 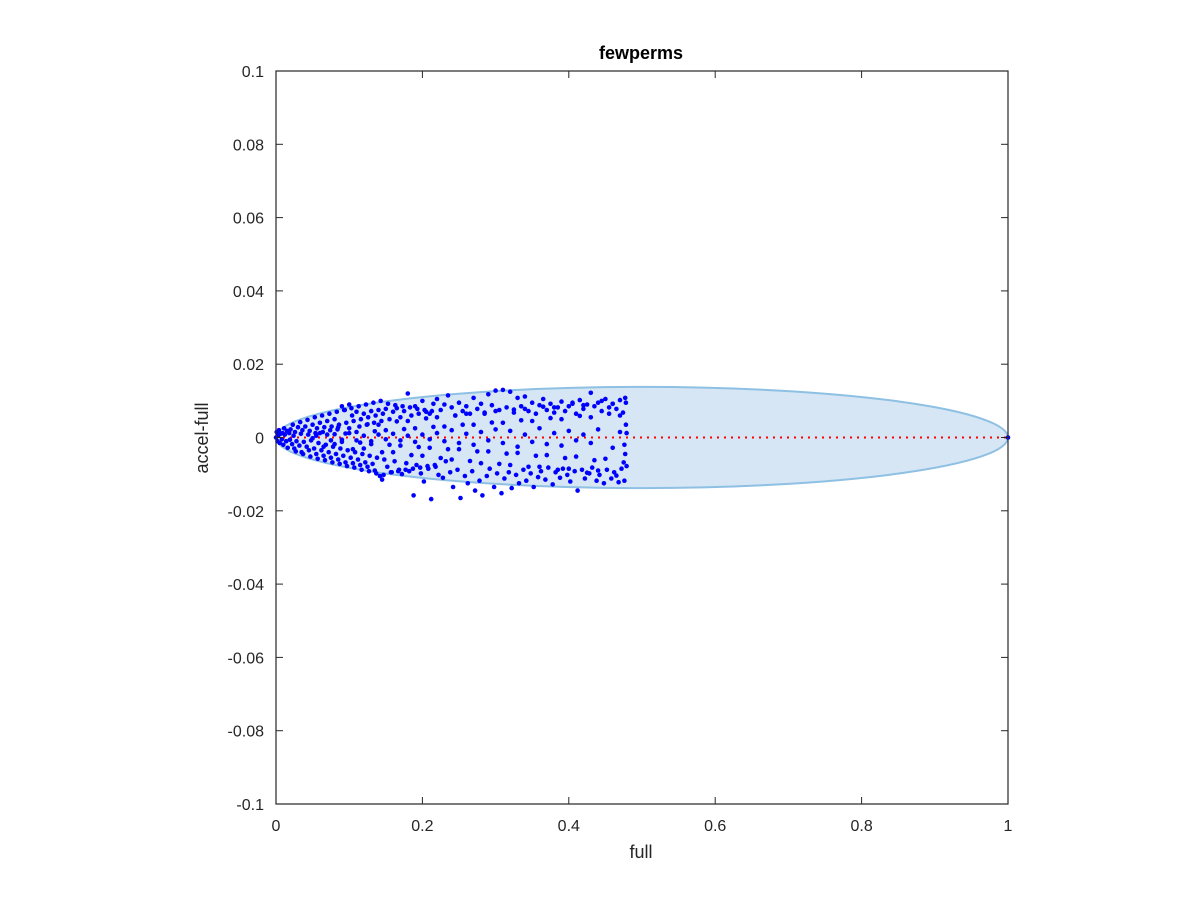 I want to click on y-tick-label: -0.1, so click(x=250, y=805).